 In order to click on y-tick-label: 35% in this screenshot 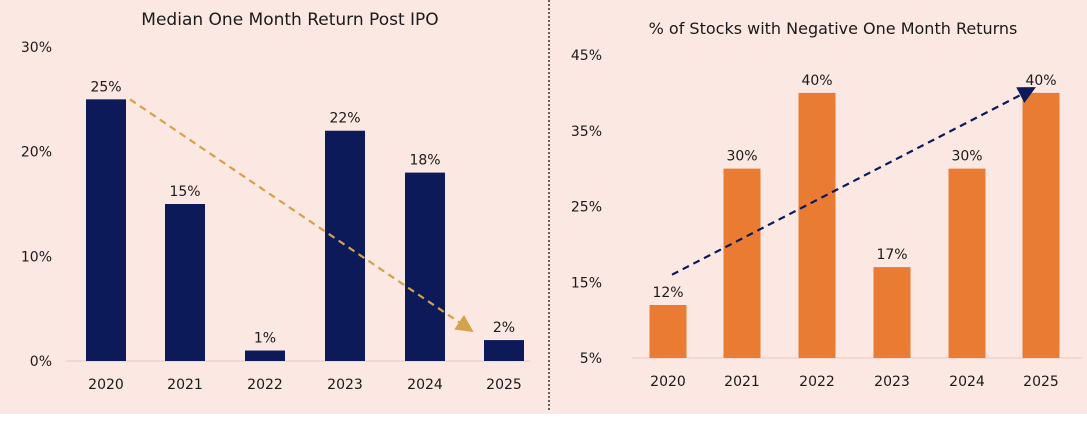, I will do `click(586, 132)`.